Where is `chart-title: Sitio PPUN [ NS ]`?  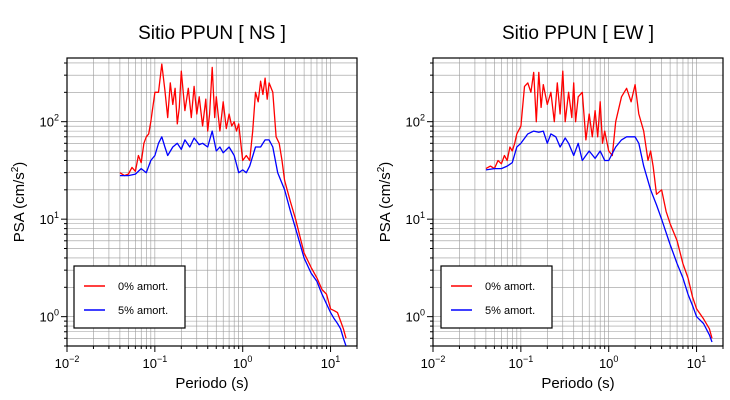
chart-title: Sitio PPUN [ NS ] is located at coordinates (212, 33).